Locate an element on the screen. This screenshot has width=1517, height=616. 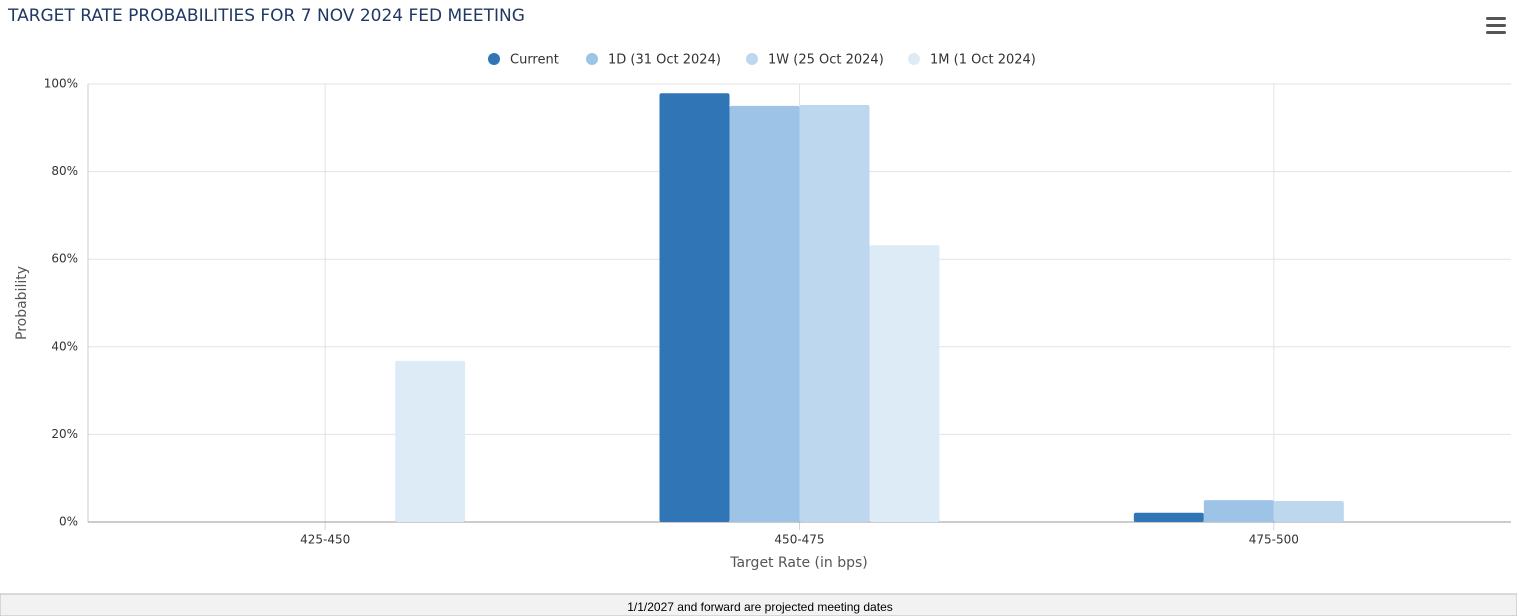
legend-item: 1M (1 Oct 2024) is located at coordinates (972, 60).